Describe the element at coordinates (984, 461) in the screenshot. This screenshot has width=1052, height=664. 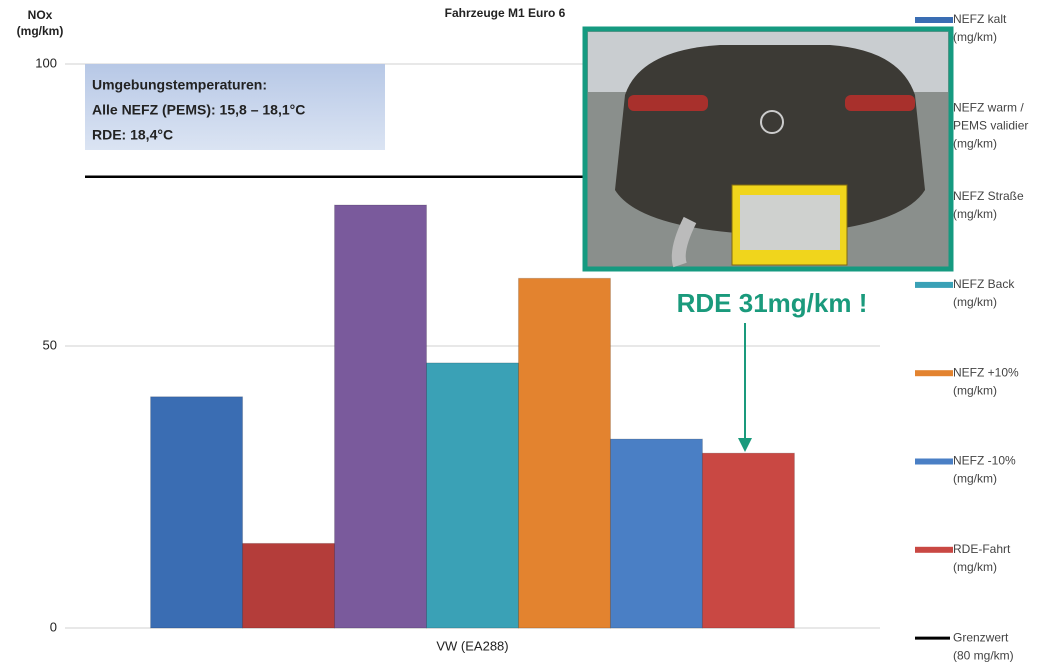
I see `legend-label: NEFZ -10%` at that location.